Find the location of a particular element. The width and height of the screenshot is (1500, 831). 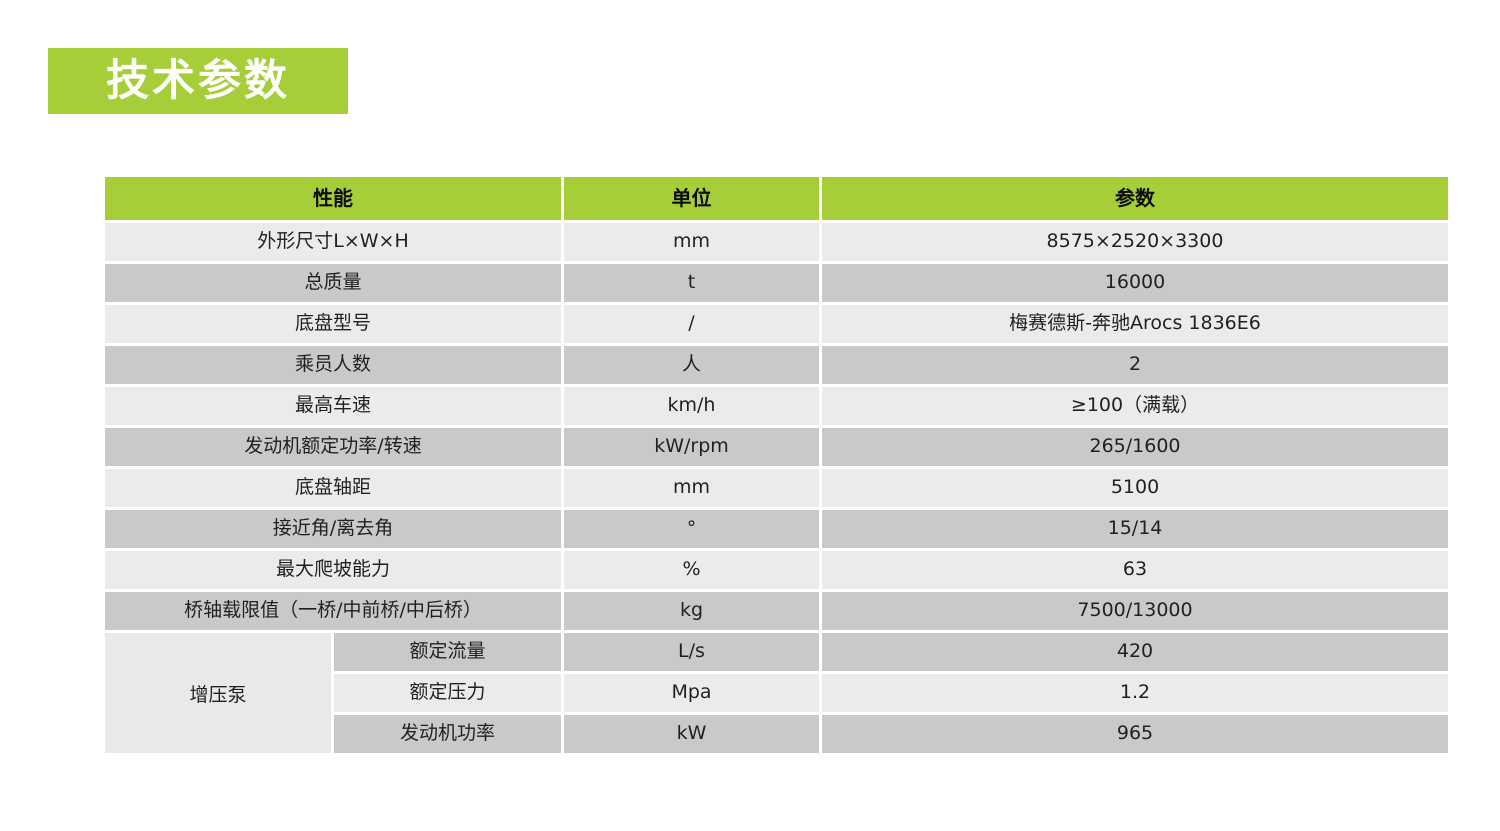

cell-parameter: 965 is located at coordinates (1135, 734).